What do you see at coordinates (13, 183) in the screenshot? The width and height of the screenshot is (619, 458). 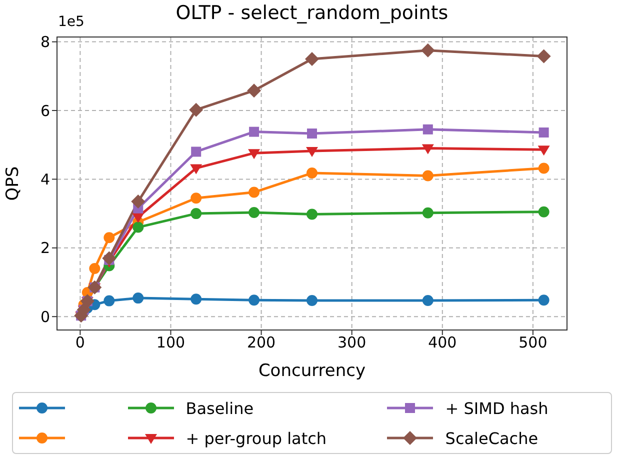 I see `y-axis-title: QPS` at bounding box center [13, 183].